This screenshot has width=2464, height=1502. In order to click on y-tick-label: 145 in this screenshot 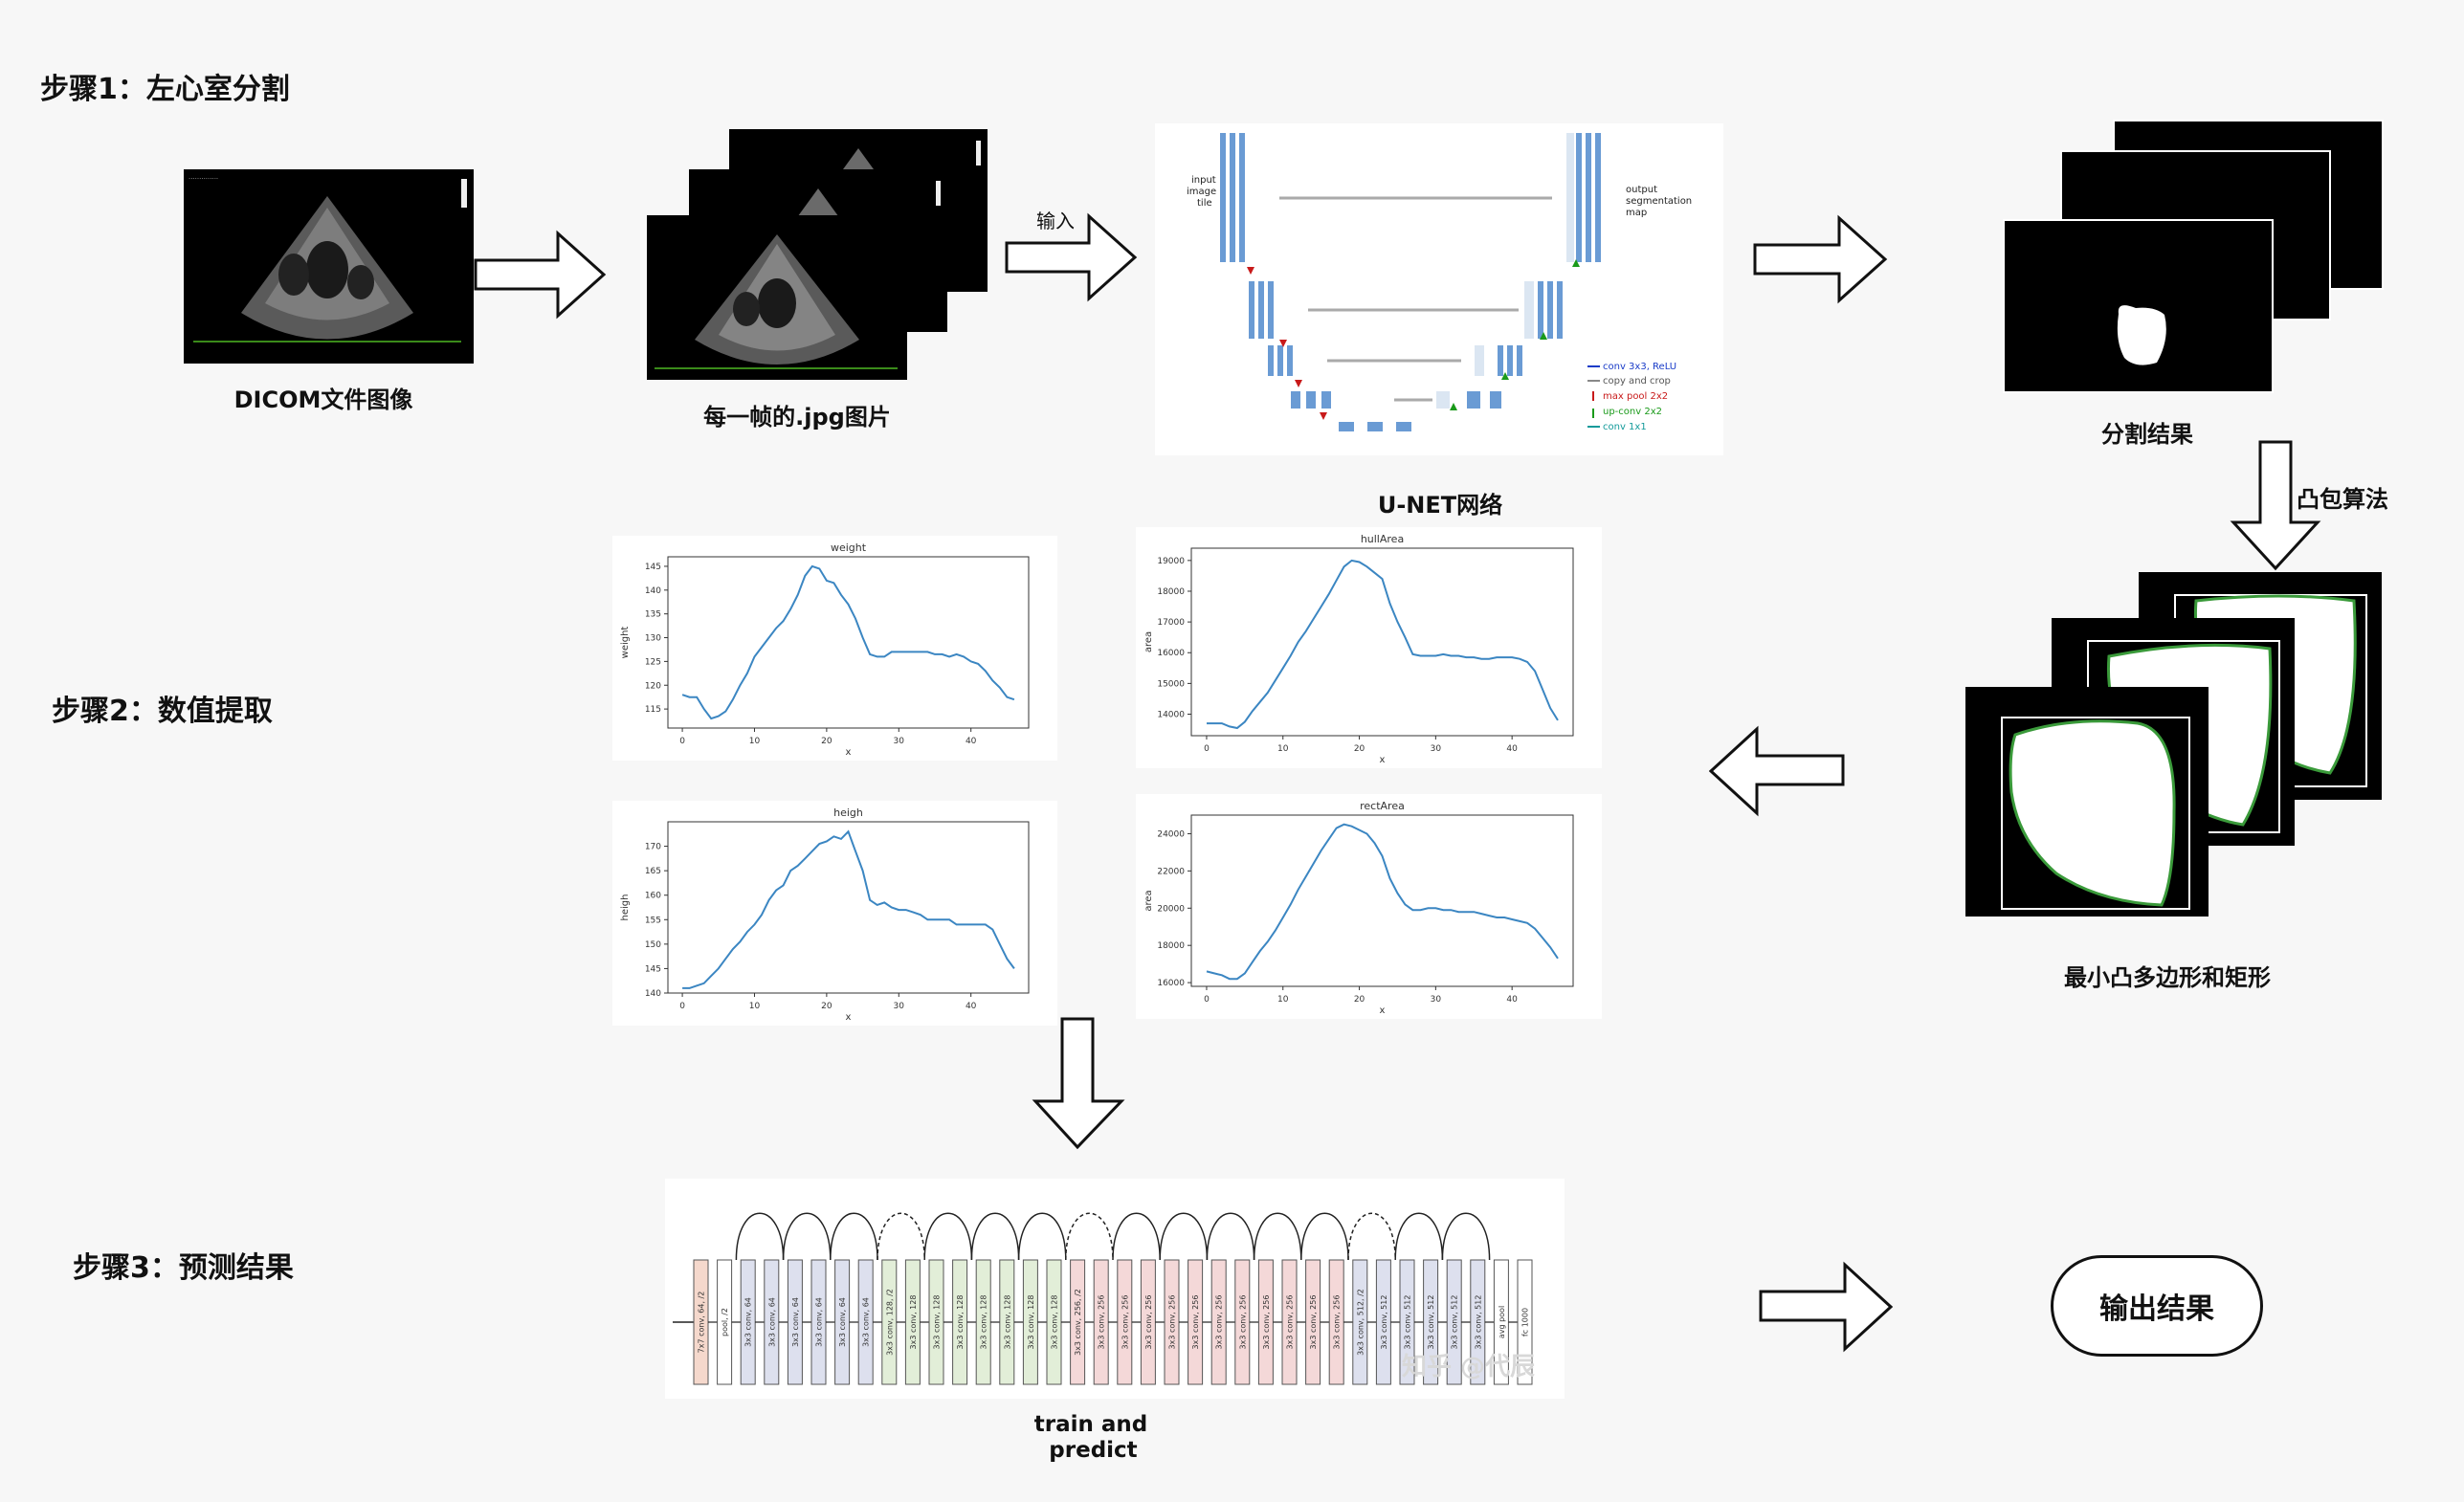, I will do `click(653, 567)`.